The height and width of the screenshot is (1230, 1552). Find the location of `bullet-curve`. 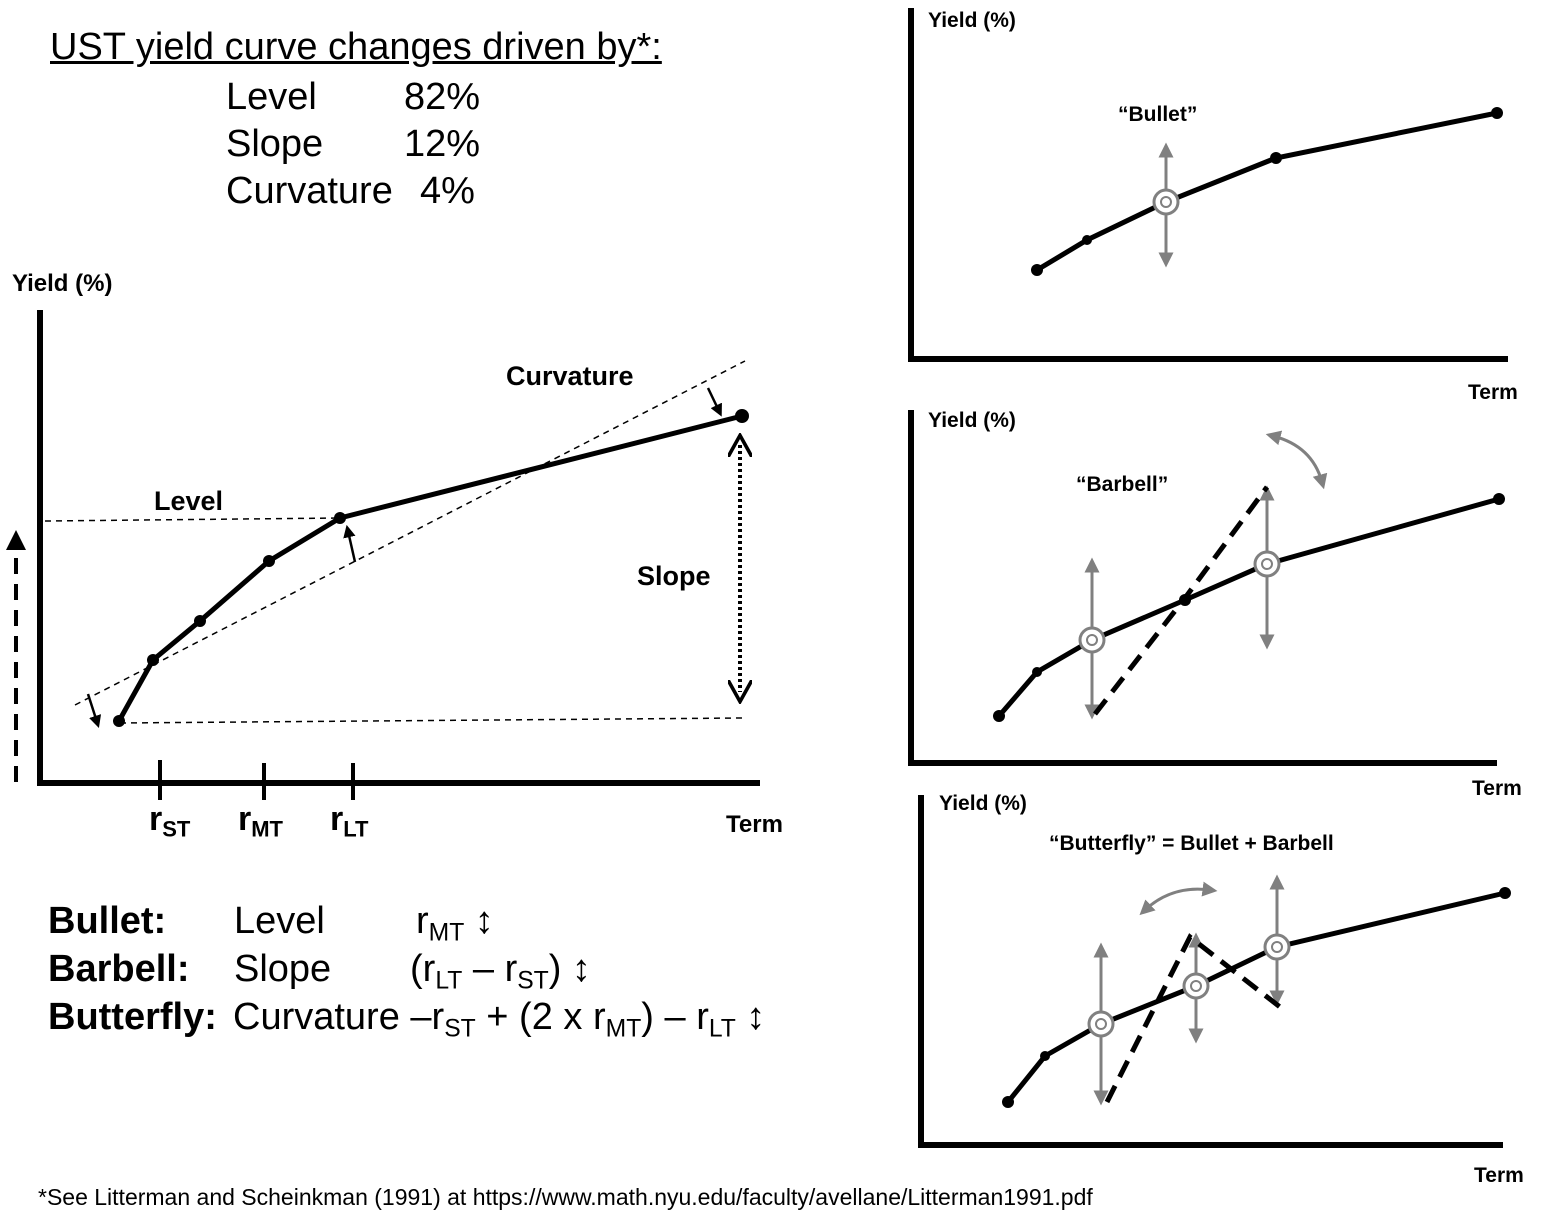

bullet-curve is located at coordinates (1266, 191).